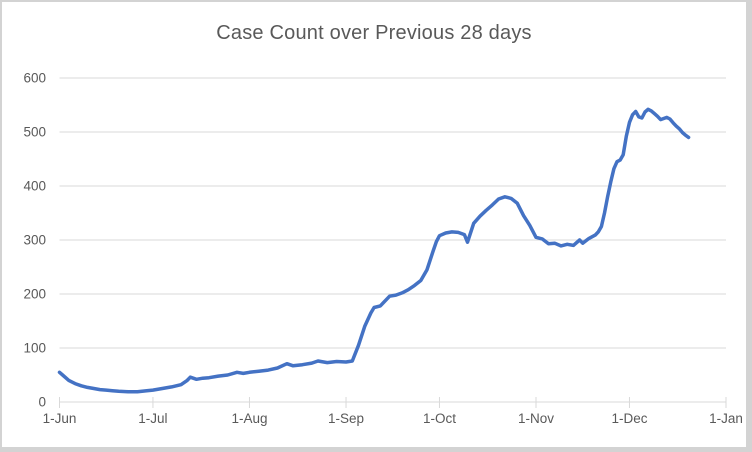 The width and height of the screenshot is (752, 452). I want to click on y-axis-tick-label: 100, so click(34, 348).